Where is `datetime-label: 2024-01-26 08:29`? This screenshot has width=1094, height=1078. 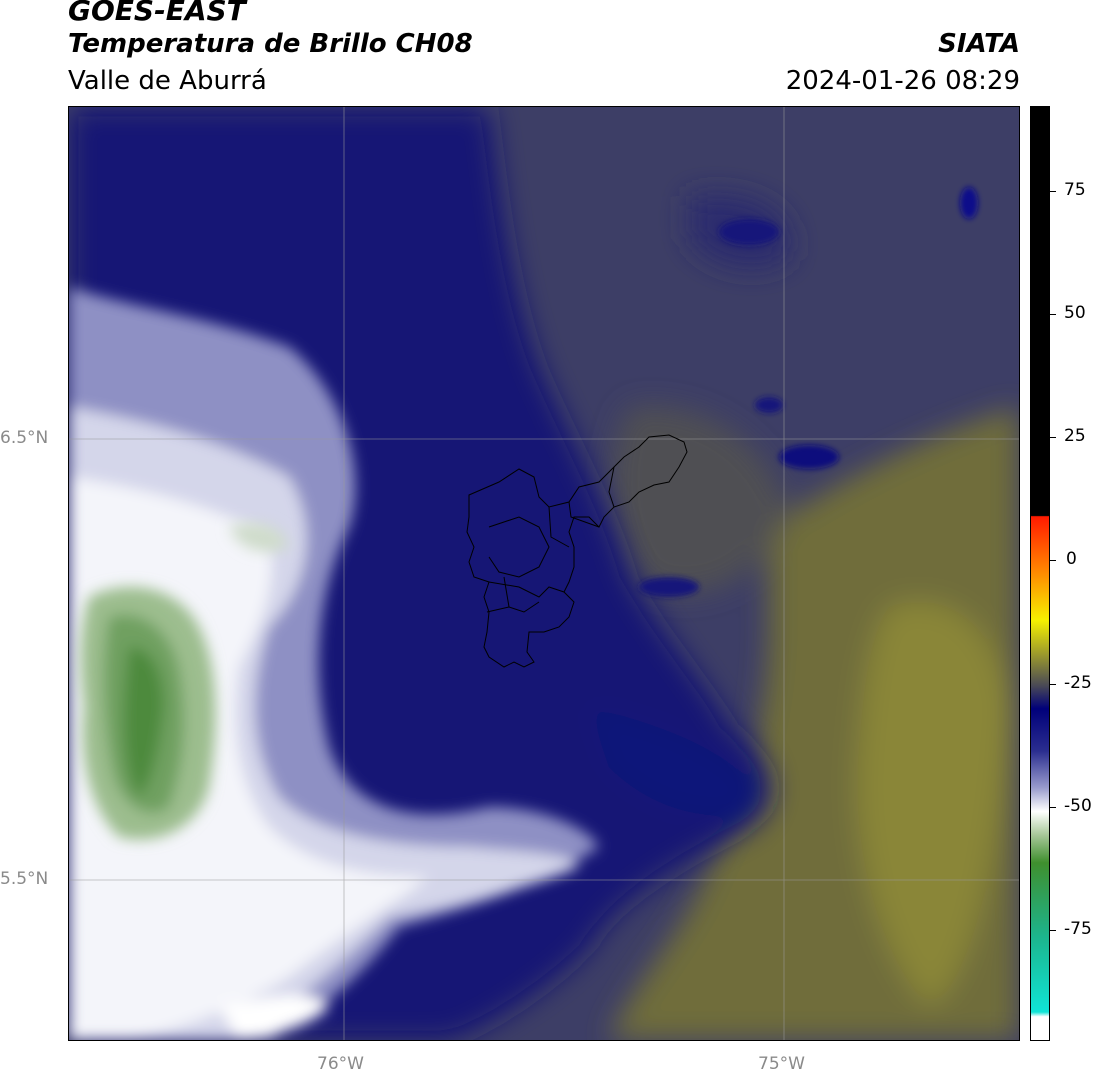 datetime-label: 2024-01-26 08:29 is located at coordinates (902, 81).